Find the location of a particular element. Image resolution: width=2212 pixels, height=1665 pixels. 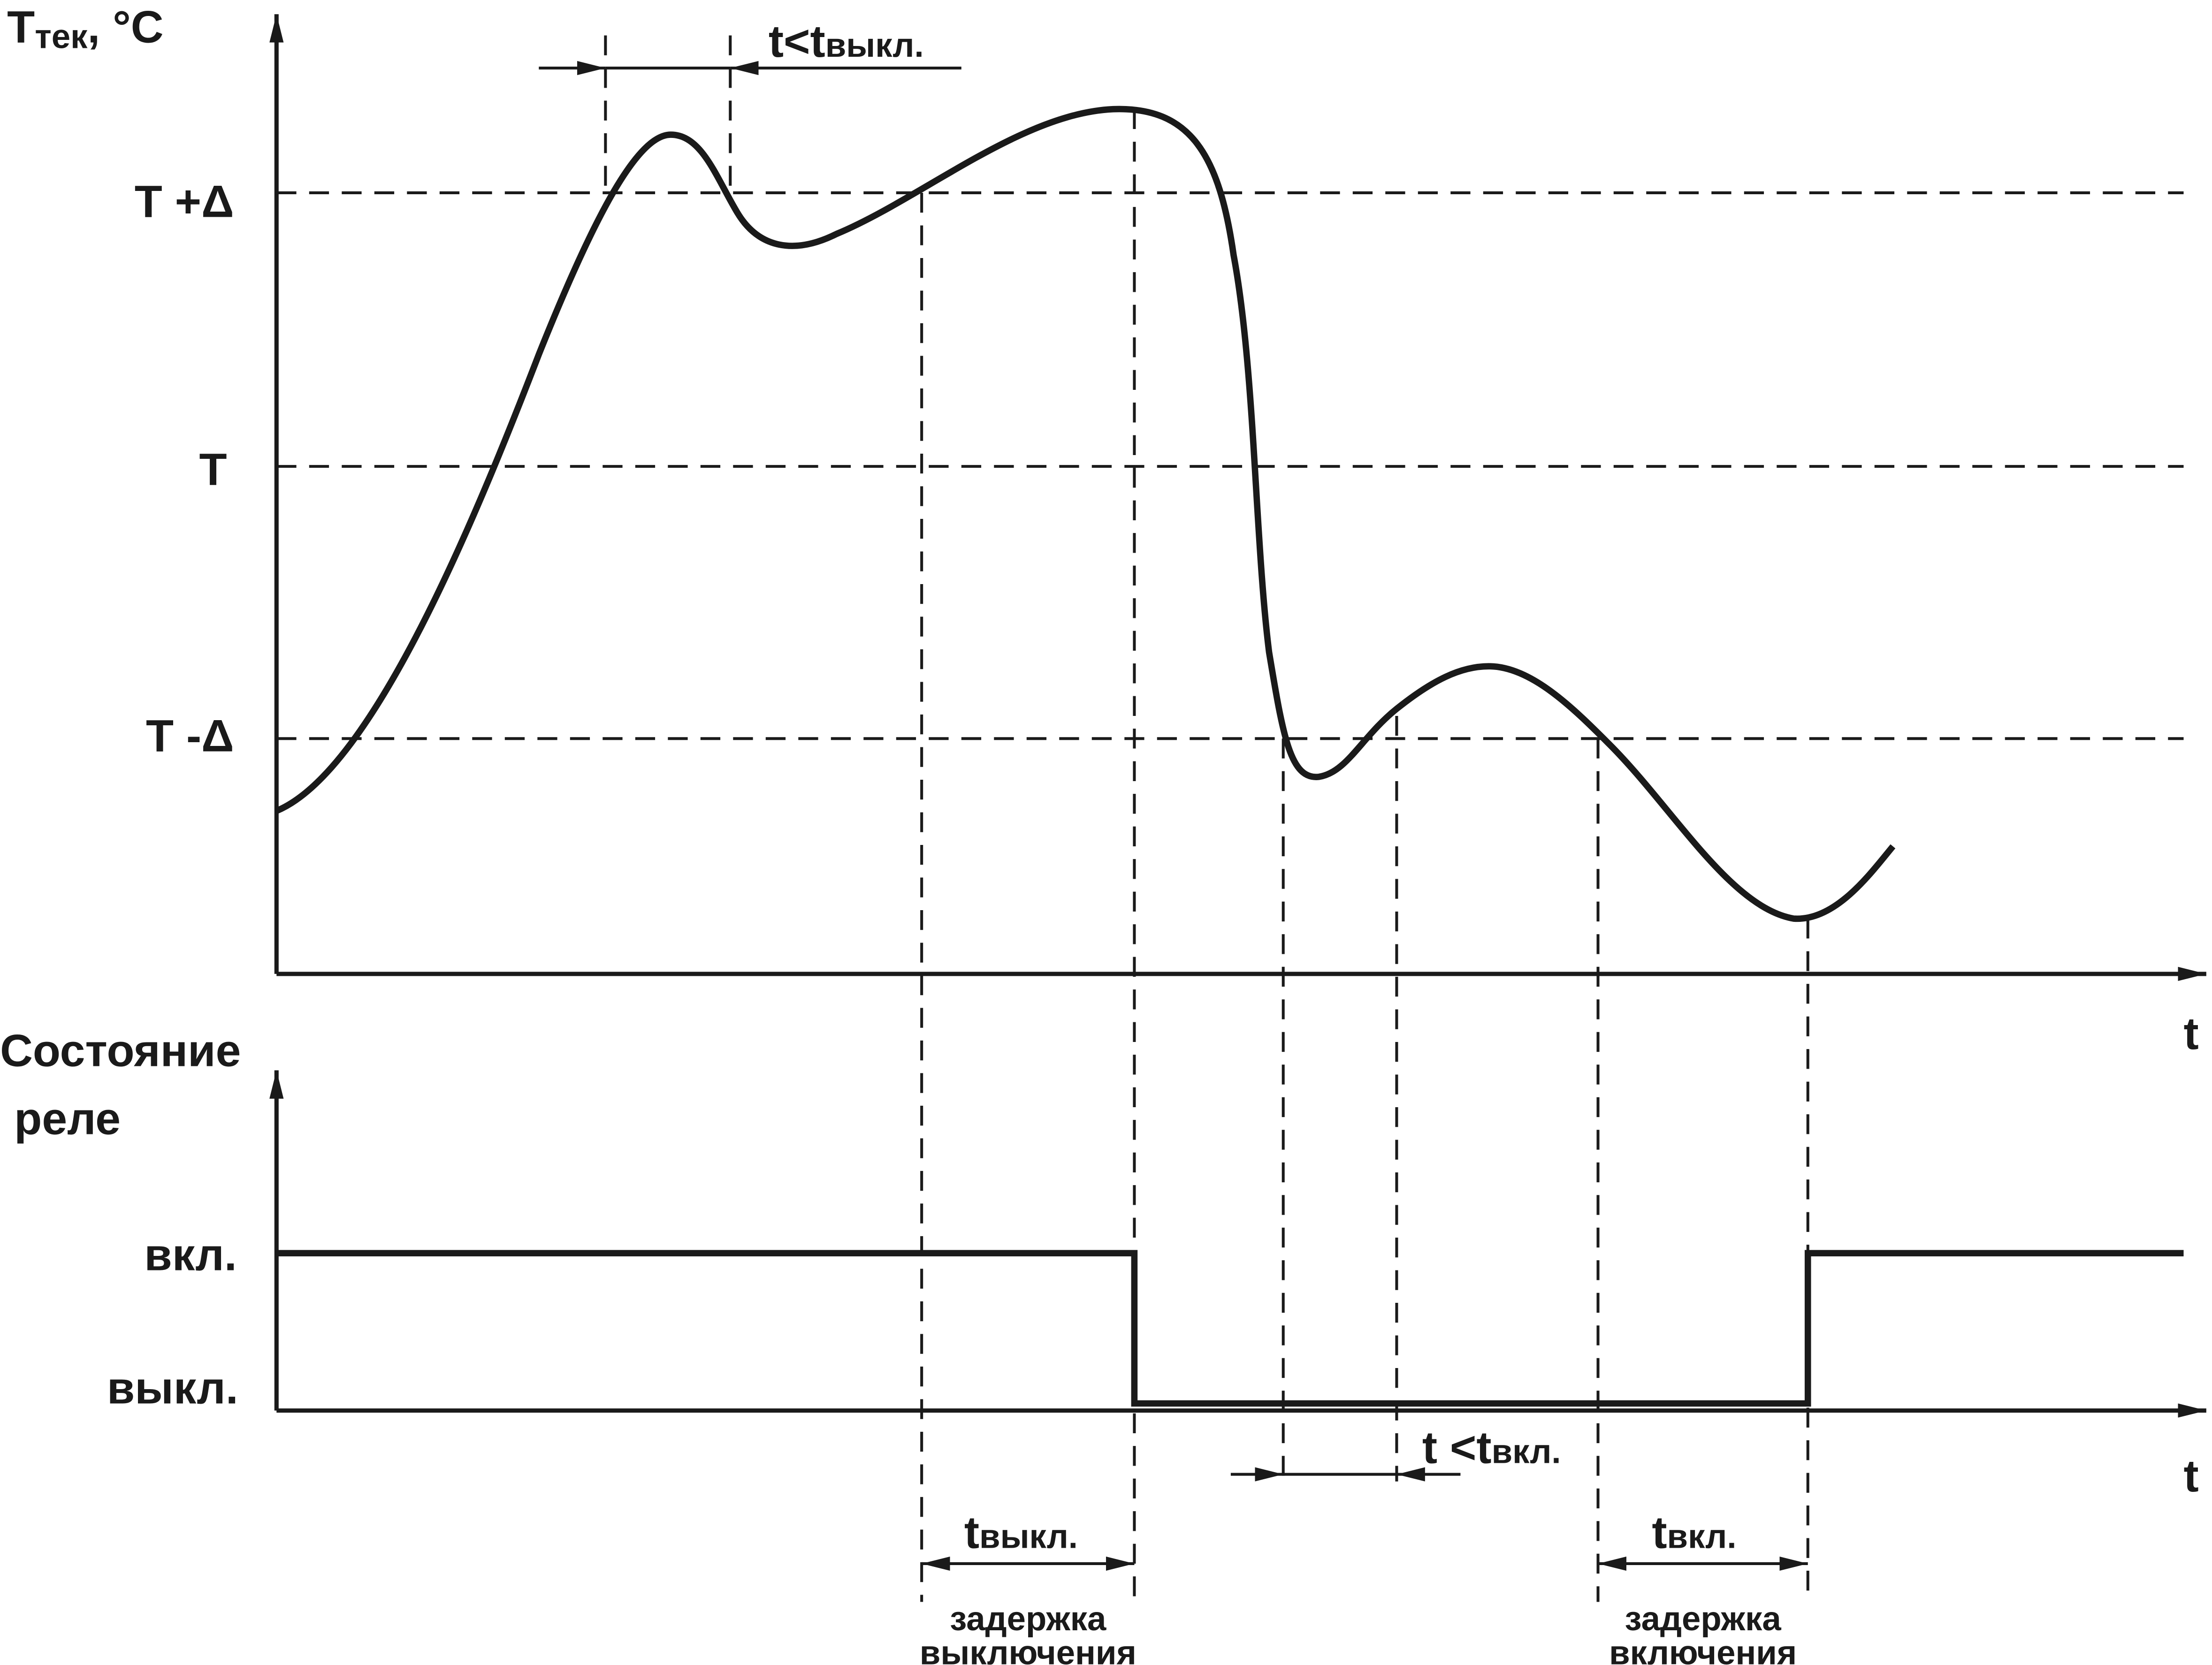

temperature-axis-title: Tтек, °C is located at coordinates (85, 29).